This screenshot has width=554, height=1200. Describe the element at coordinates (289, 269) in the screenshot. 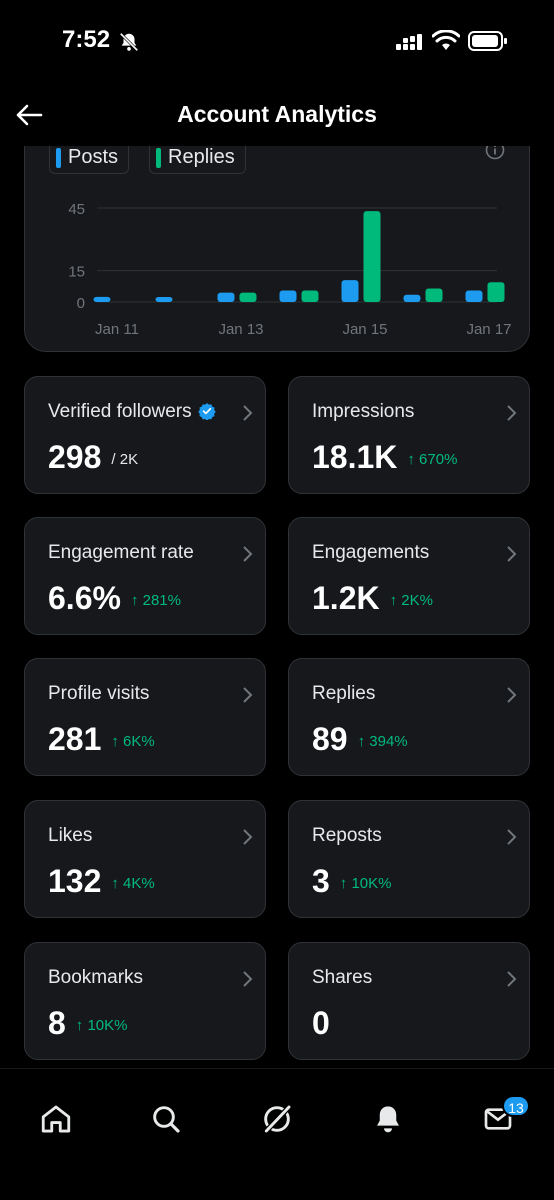

I see `analytics-chart: 45 15 0 Jan 11 Jan 13 Jan 15 Jan 17` at that location.